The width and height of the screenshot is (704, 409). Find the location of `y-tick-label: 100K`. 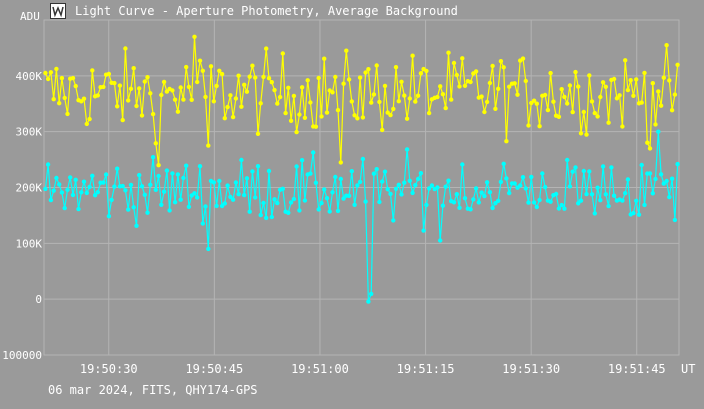

y-tick-label: 100K is located at coordinates (29, 243).